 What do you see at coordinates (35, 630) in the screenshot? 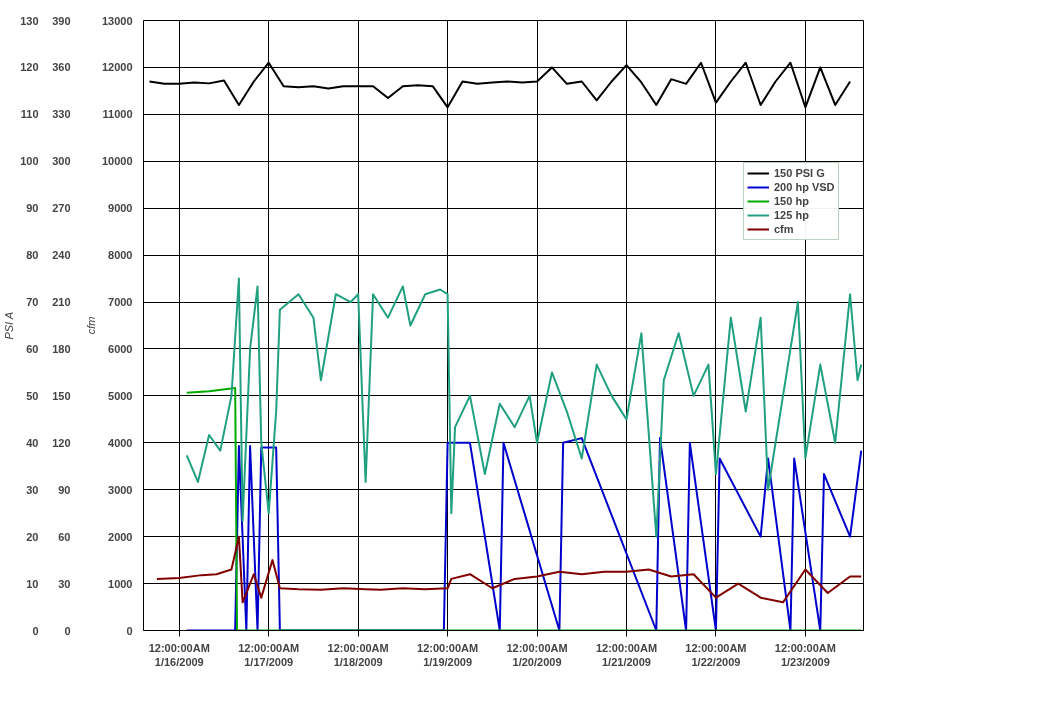
I see `y-tick-label: 0` at bounding box center [35, 630].